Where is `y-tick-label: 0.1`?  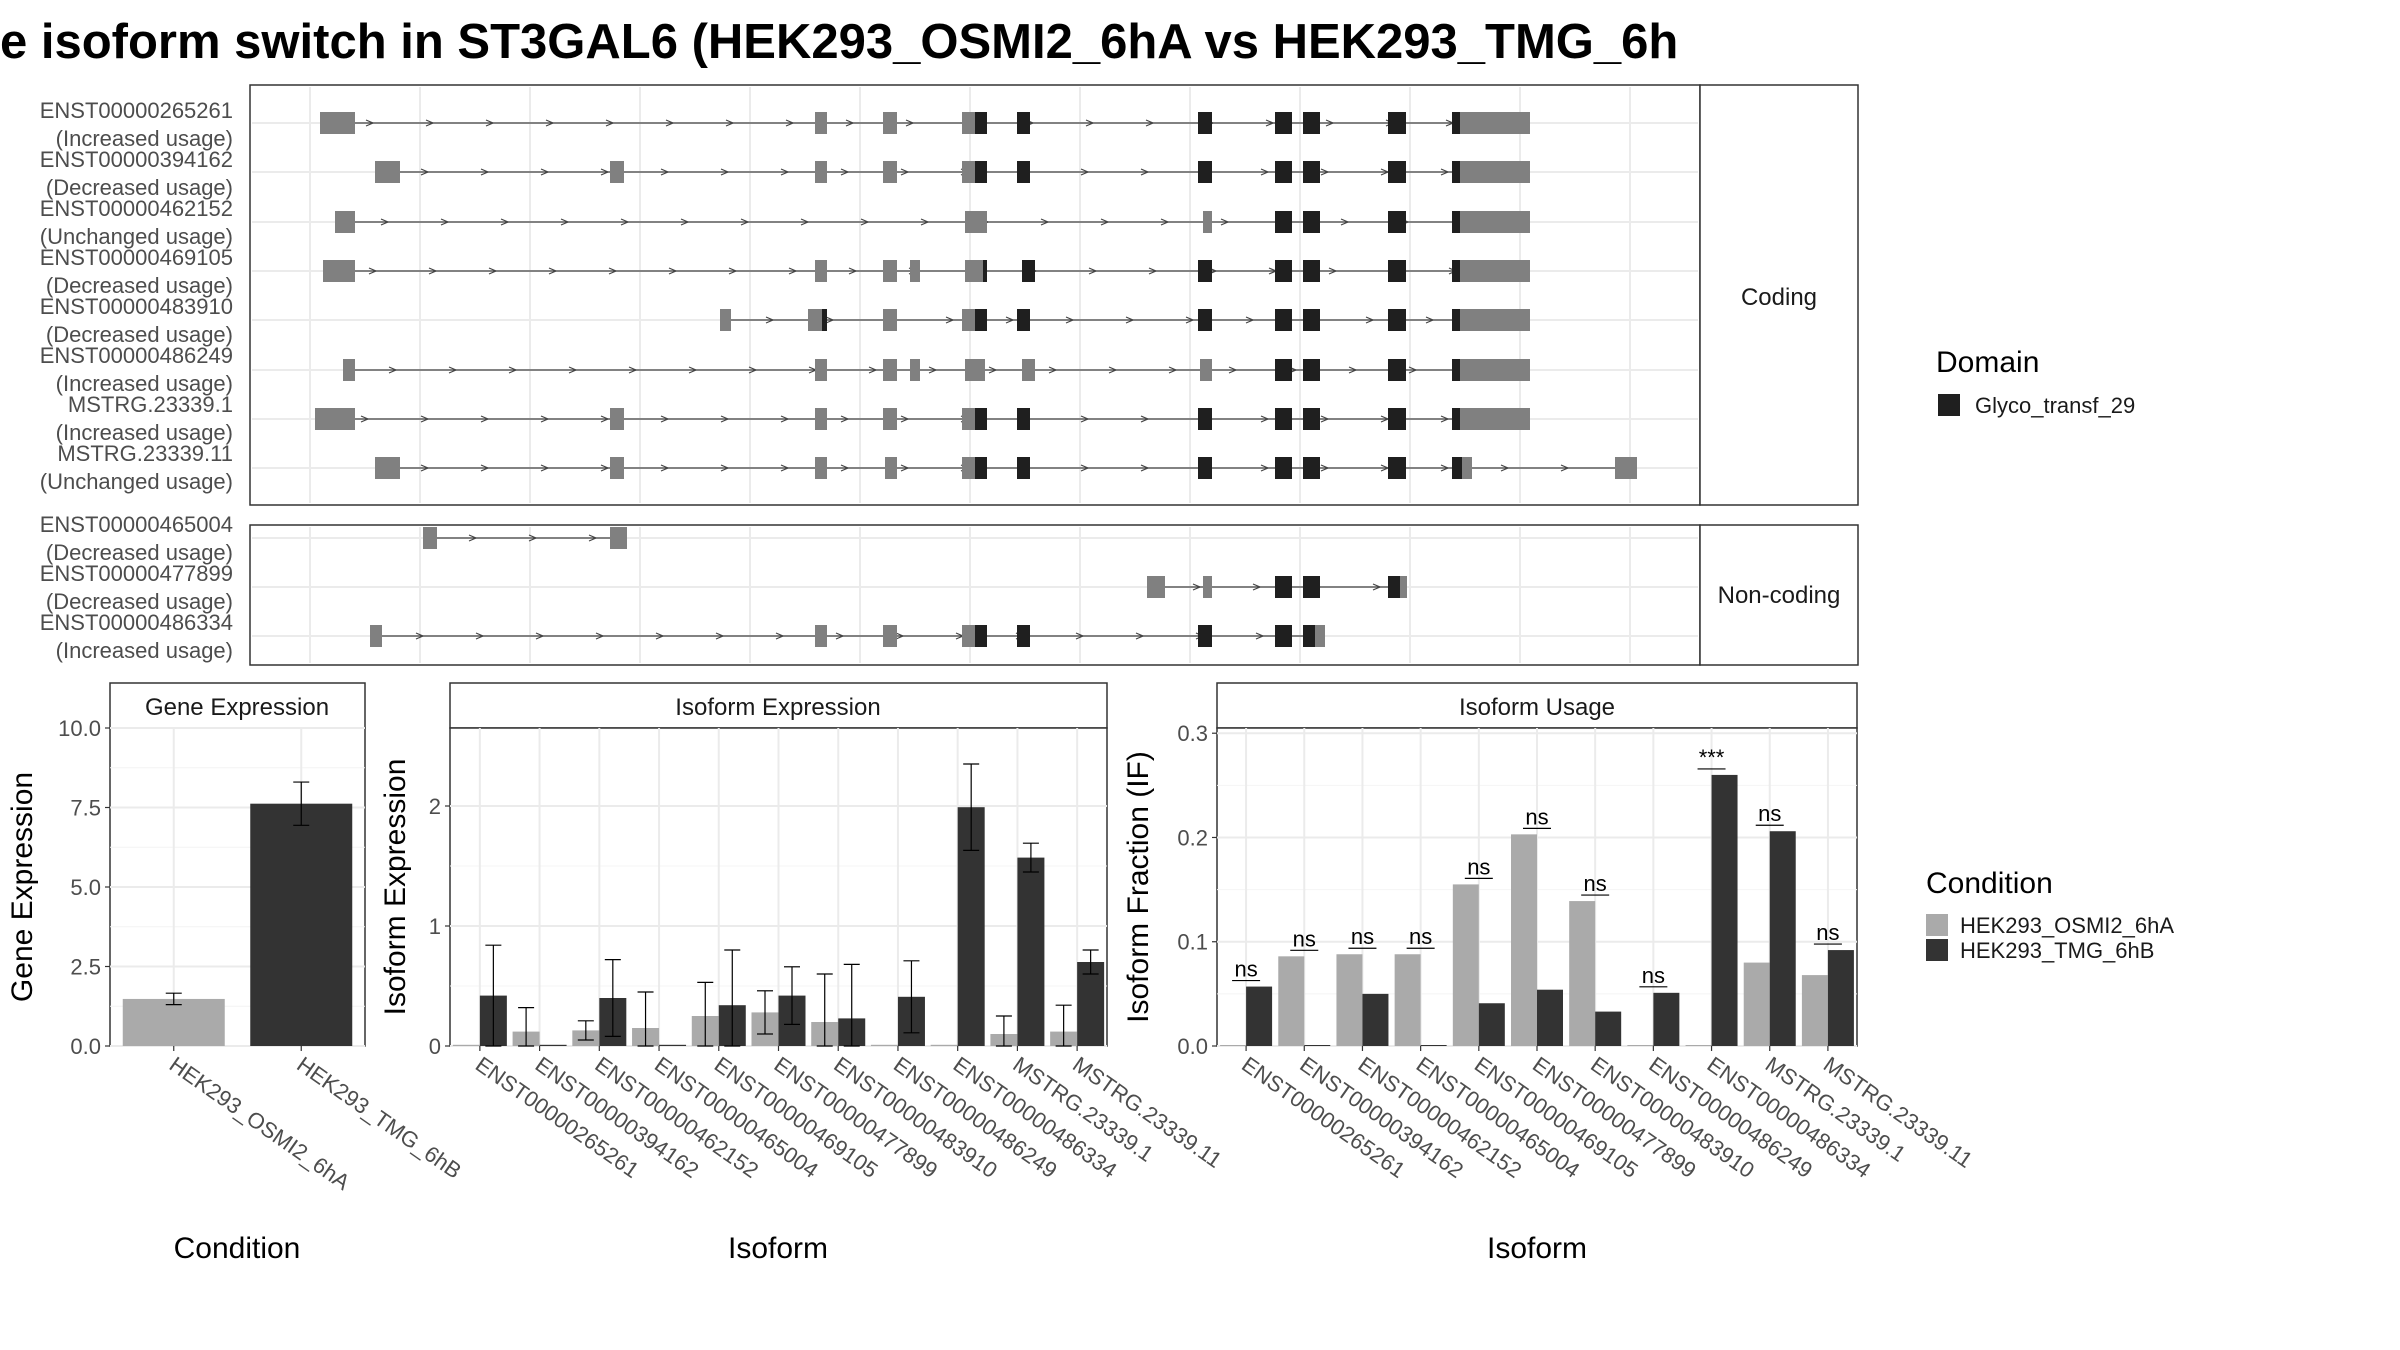
y-tick-label: 0.1 is located at coordinates (1192, 942).